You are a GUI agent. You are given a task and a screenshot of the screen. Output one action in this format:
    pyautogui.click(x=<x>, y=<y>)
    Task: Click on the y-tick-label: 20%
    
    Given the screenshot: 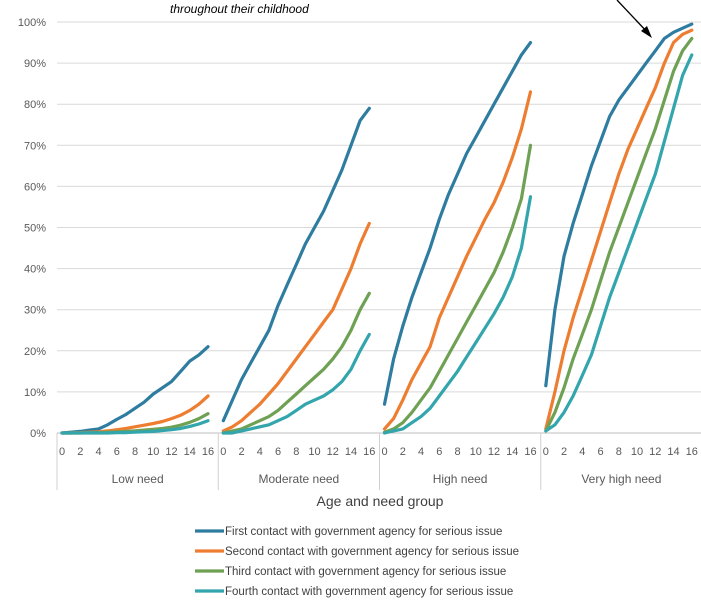 What is the action you would take?
    pyautogui.click(x=35, y=352)
    